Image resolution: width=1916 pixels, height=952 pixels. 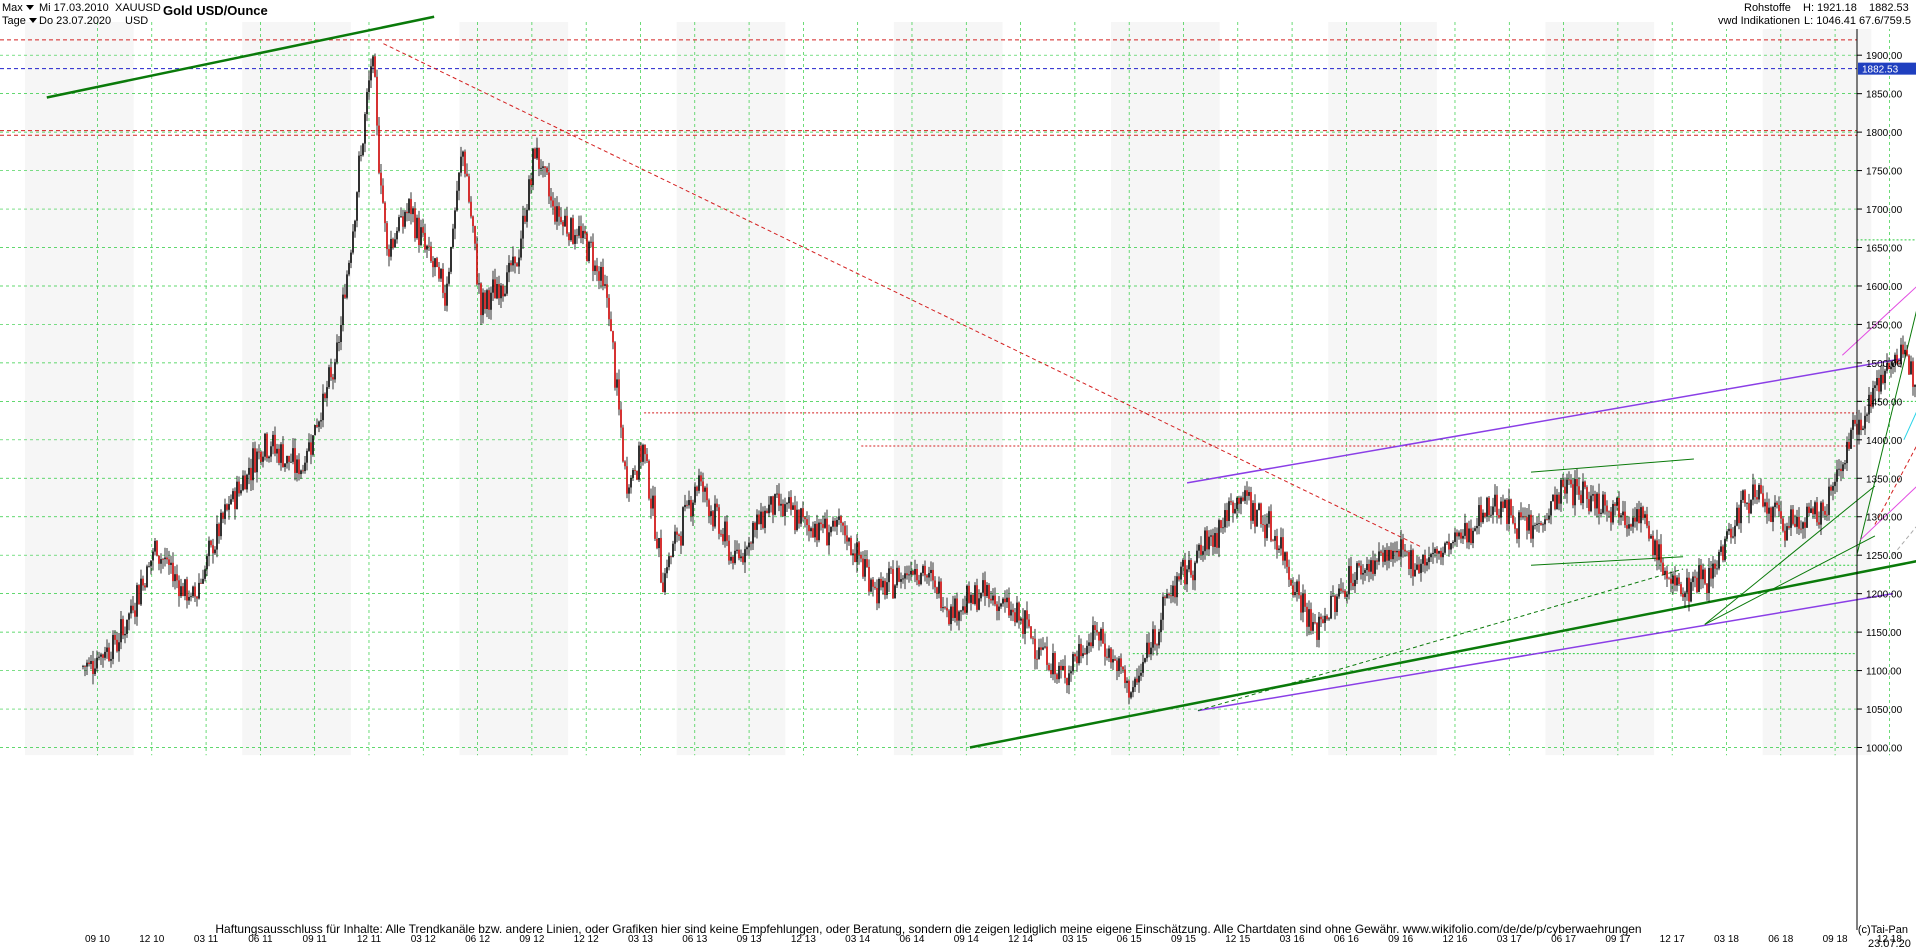 I want to click on last-price-tag: 1882.53, so click(x=1887, y=69).